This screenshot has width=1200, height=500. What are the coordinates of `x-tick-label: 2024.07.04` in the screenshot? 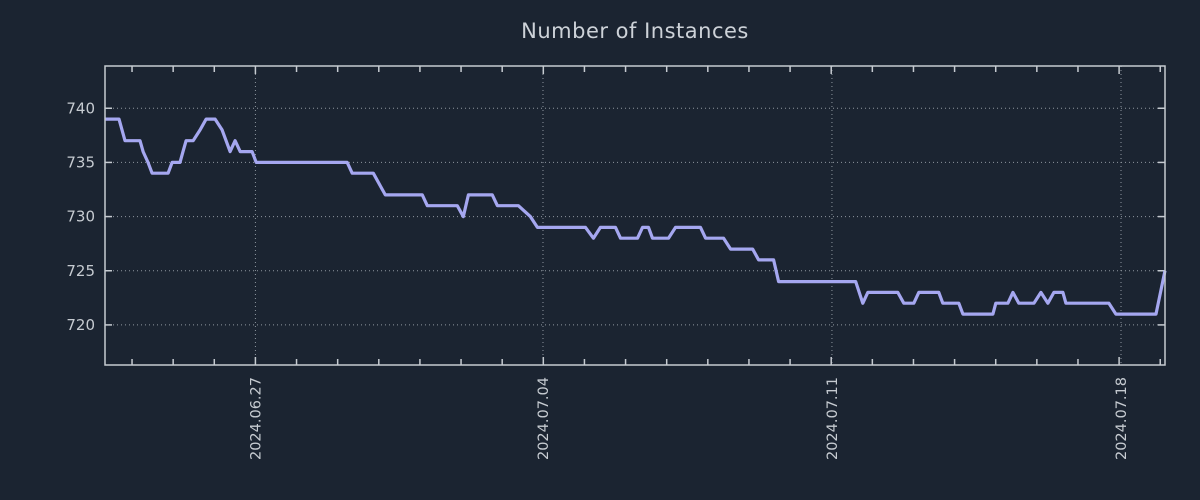 It's located at (544, 418).